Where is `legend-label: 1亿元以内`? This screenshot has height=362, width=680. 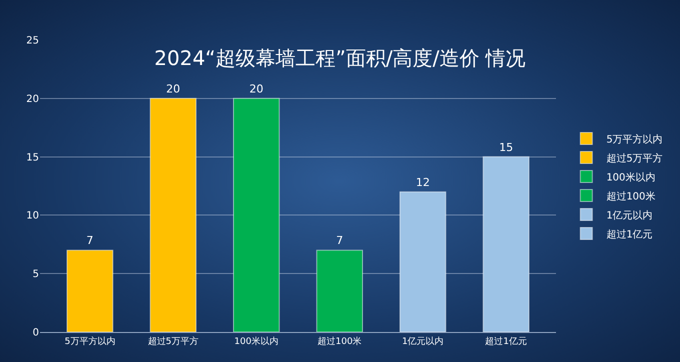
legend-label: 1亿元以内 is located at coordinates (629, 215).